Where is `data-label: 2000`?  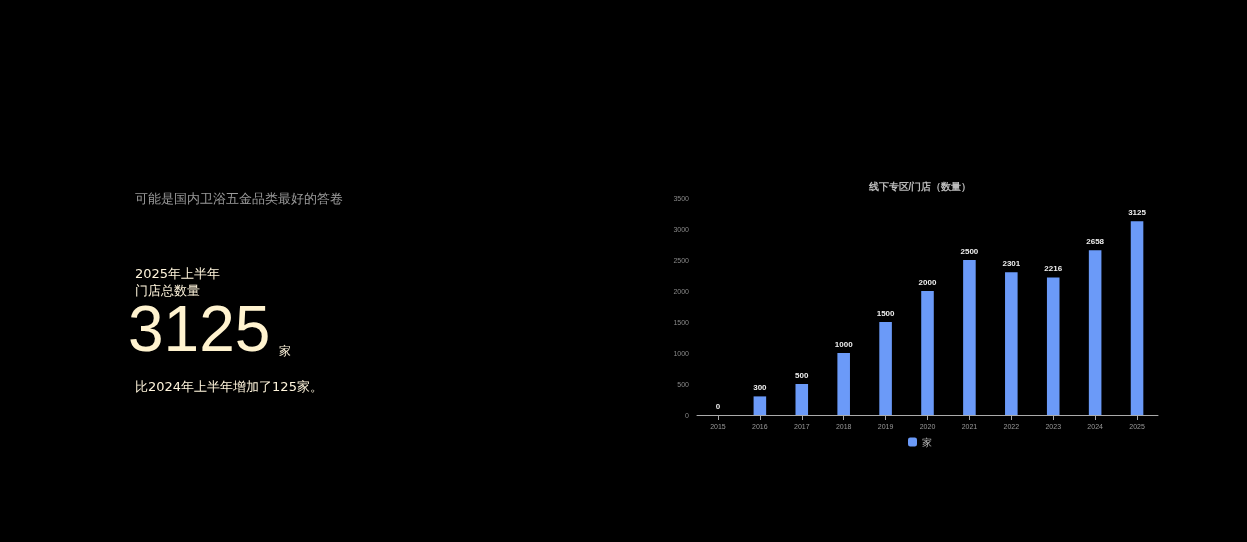 data-label: 2000 is located at coordinates (927, 282).